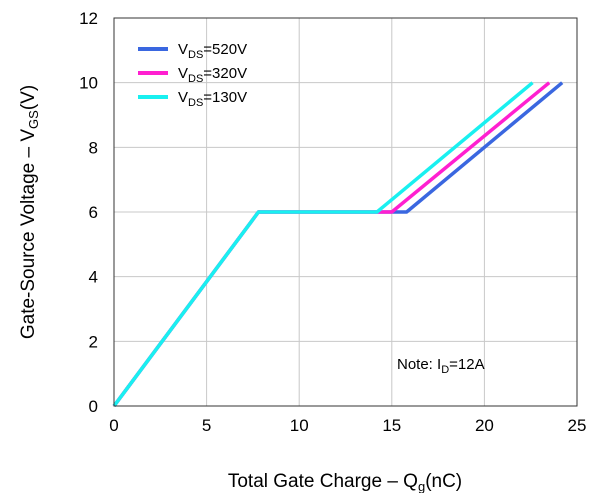 The image size is (605, 493). Describe the element at coordinates (212, 99) in the screenshot. I see `legend-label-130v: VDS=130V` at that location.